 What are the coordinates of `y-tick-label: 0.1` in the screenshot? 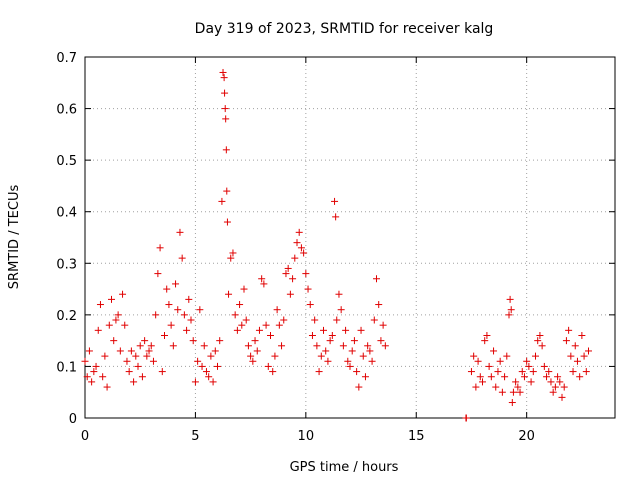 It's located at (66, 367).